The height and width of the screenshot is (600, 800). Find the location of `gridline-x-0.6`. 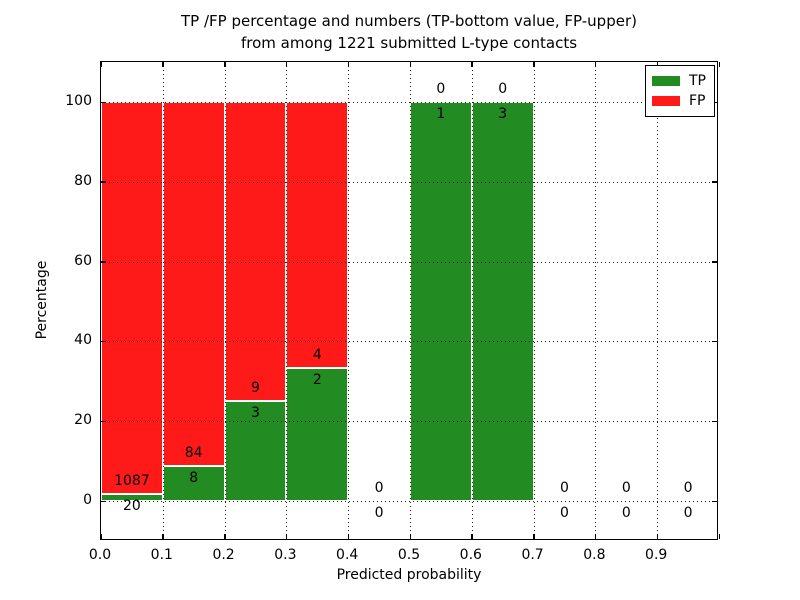

gridline-x-0.6 is located at coordinates (472, 300).